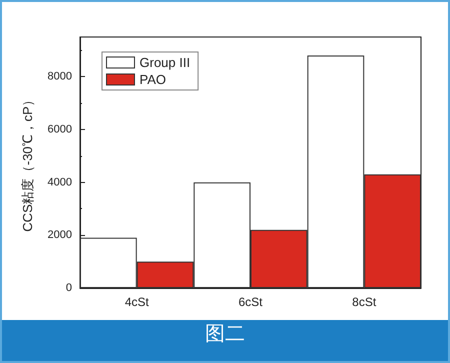  Describe the element at coordinates (27, 162) in the screenshot. I see `y-axis-title: CCS粘度（-30℃，cP）` at that location.